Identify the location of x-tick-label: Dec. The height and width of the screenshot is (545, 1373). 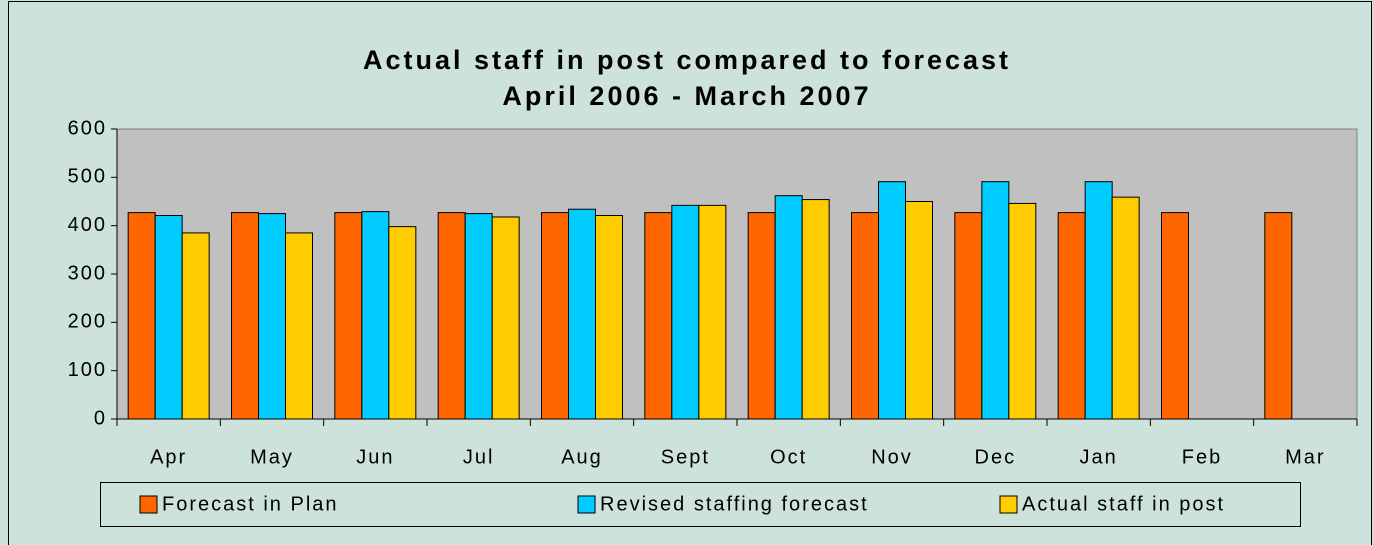
(996, 457).